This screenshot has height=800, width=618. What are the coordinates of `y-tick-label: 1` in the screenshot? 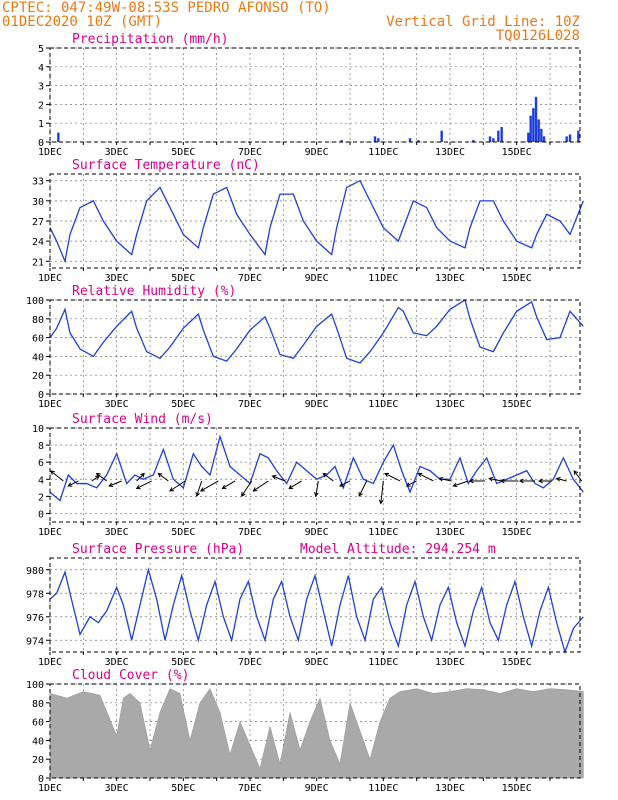 It's located at (41, 124).